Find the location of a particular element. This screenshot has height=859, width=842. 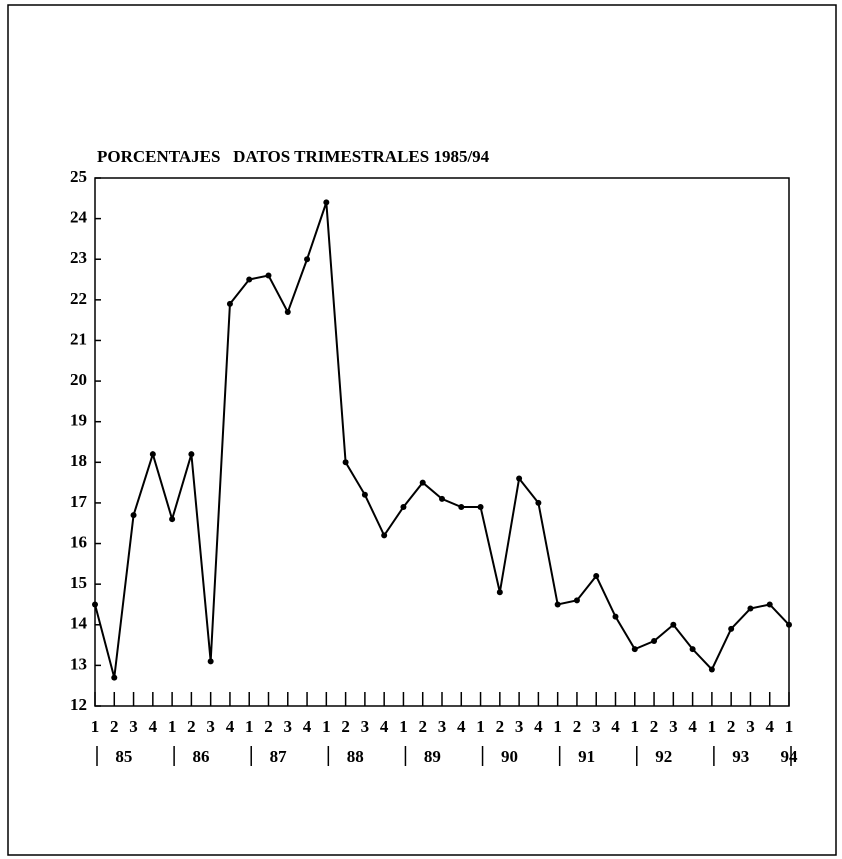

y-tick-label: 14 is located at coordinates (79, 623).